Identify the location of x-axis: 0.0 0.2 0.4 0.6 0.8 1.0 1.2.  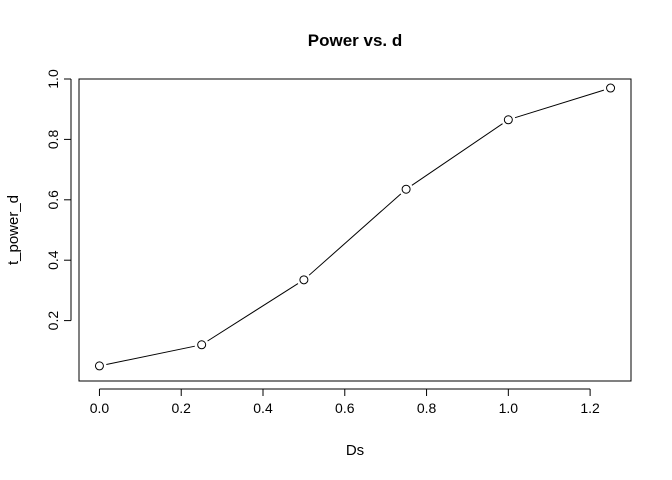
(345, 402).